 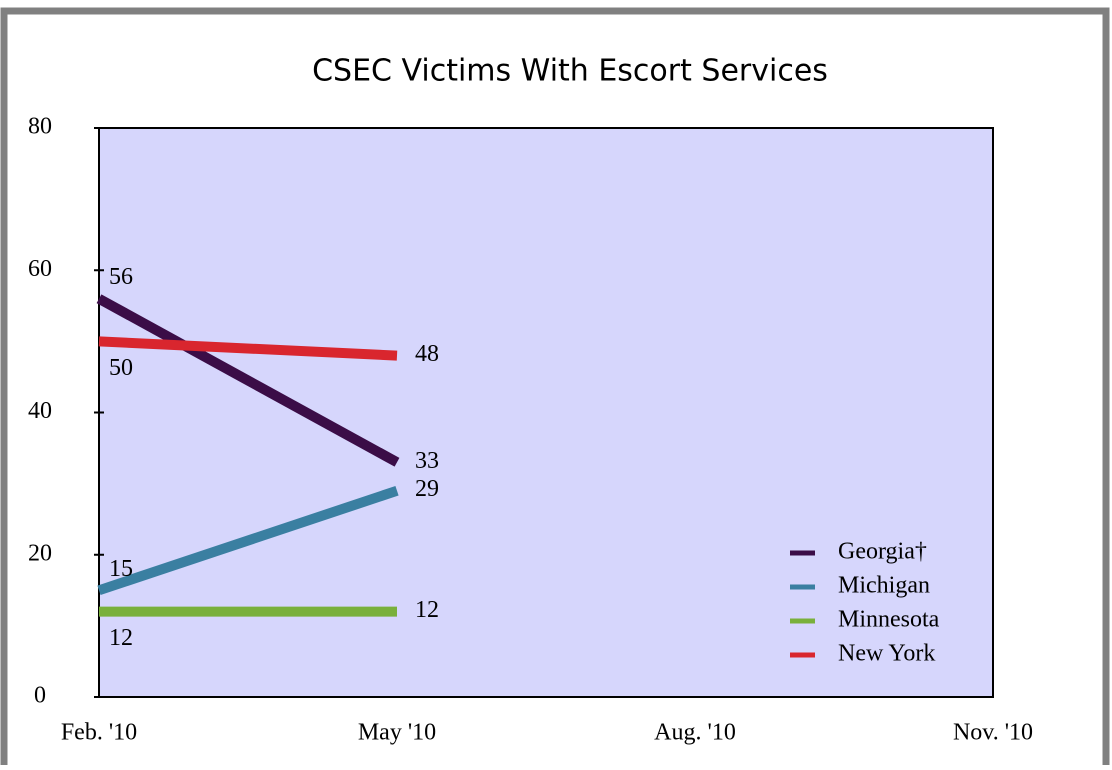 I want to click on data-label: 33, so click(x=427, y=461).